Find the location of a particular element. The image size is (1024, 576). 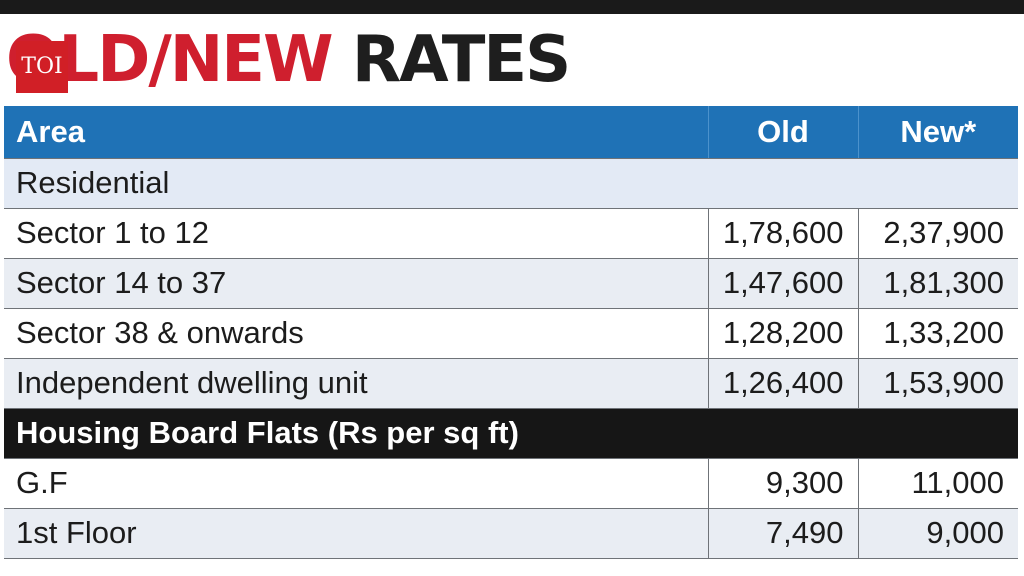

new-rate: 2,37,900 is located at coordinates (937, 233).